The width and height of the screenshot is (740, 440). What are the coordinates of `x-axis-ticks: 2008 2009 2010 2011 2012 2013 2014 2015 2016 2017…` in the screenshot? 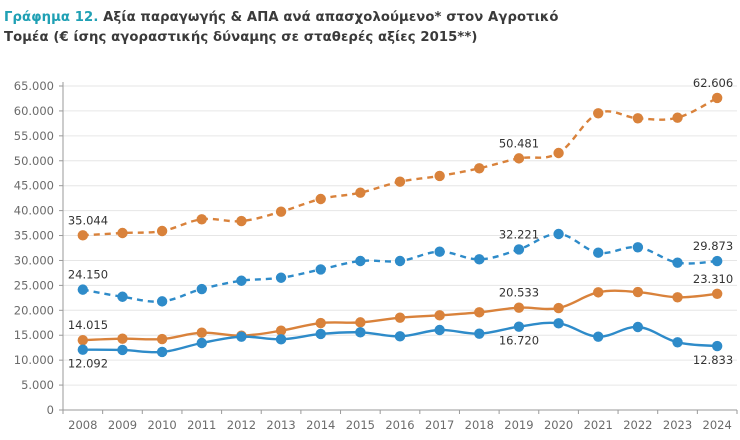 It's located at (400, 421).